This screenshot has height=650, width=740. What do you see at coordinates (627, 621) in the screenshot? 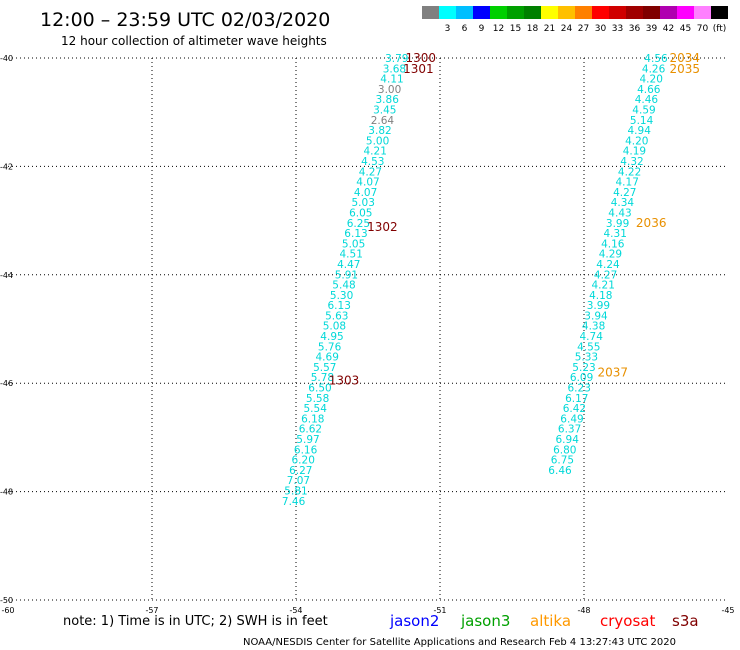
I see `legend-cryosat: cryosat` at bounding box center [627, 621].